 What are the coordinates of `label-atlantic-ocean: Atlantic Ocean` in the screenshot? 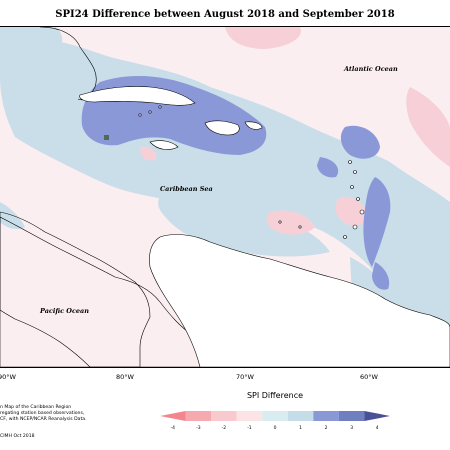 It's located at (371, 69).